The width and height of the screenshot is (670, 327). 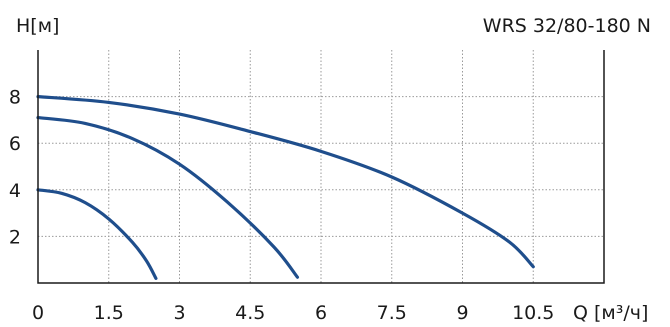 I want to click on chart-title: WRS 32/80-180 N, so click(x=567, y=26).